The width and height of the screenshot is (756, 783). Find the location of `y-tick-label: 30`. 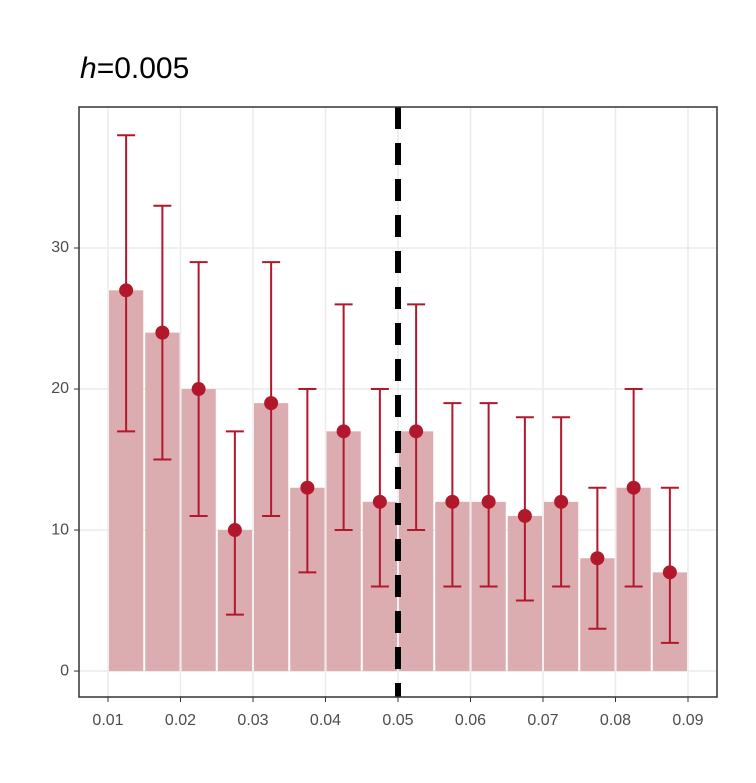

y-tick-label: 30 is located at coordinates (60, 247).